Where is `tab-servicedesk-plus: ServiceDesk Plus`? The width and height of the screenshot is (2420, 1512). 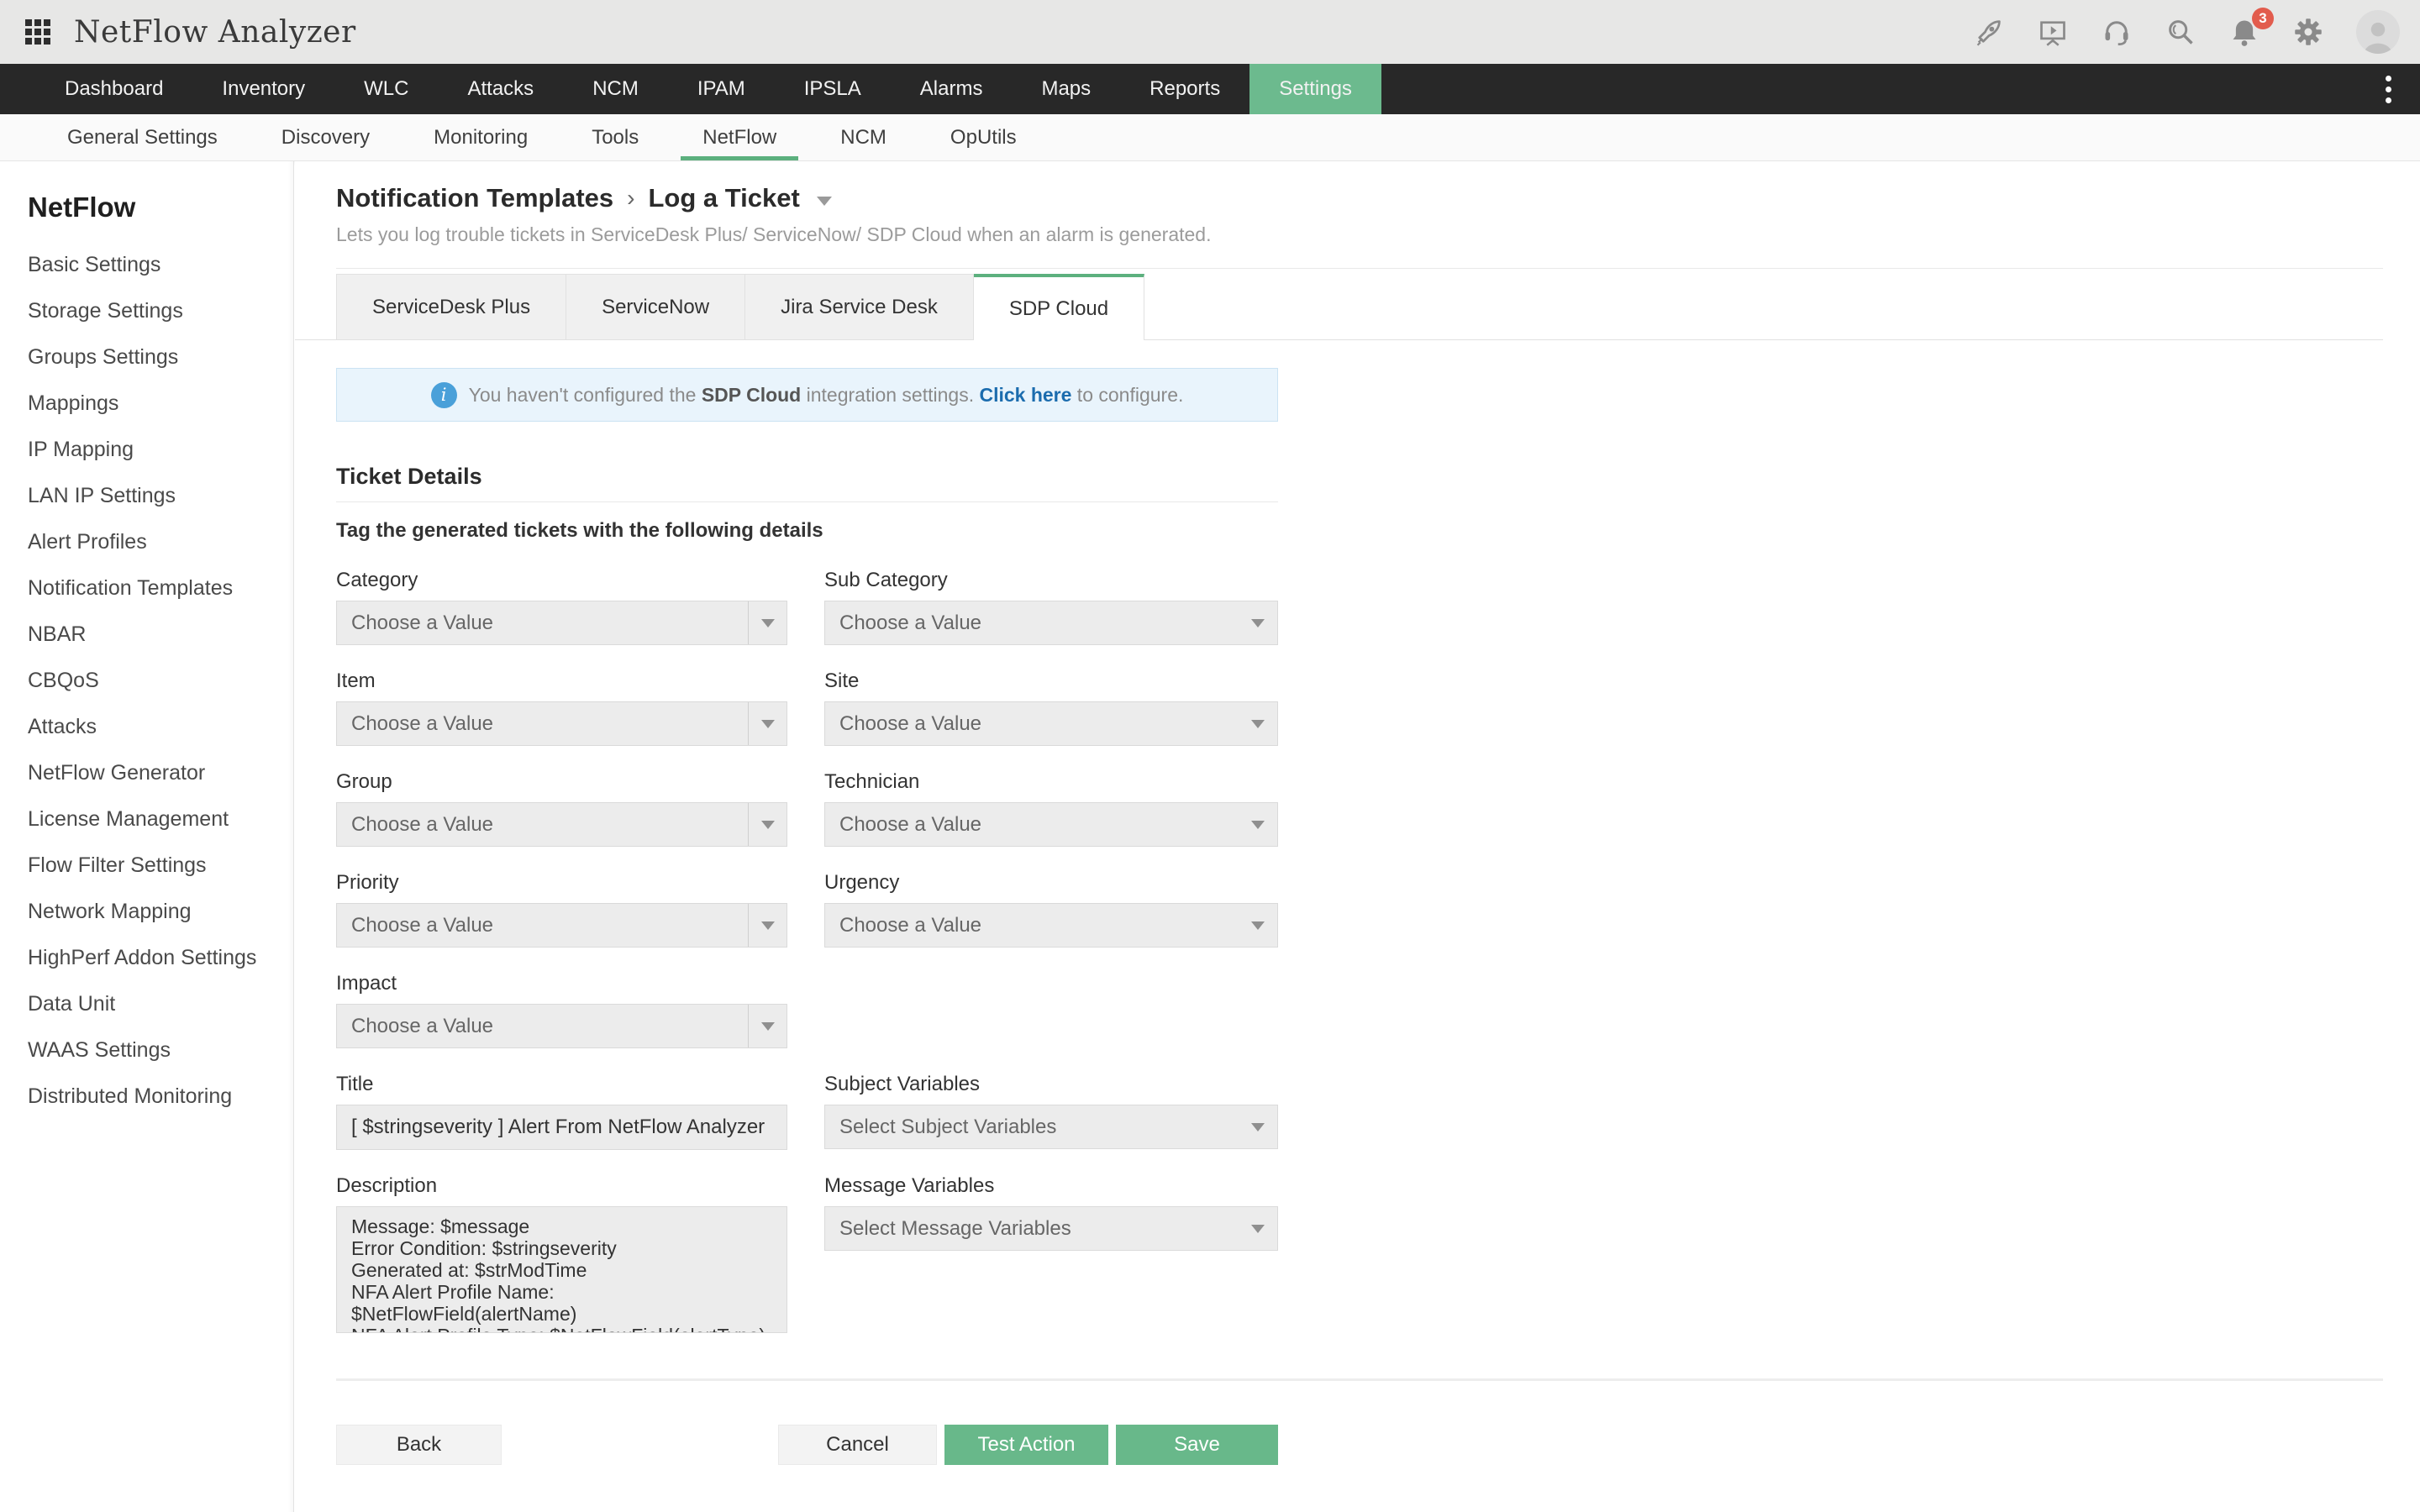
tab-servicedesk-plus: ServiceDesk Plus is located at coordinates (451, 306).